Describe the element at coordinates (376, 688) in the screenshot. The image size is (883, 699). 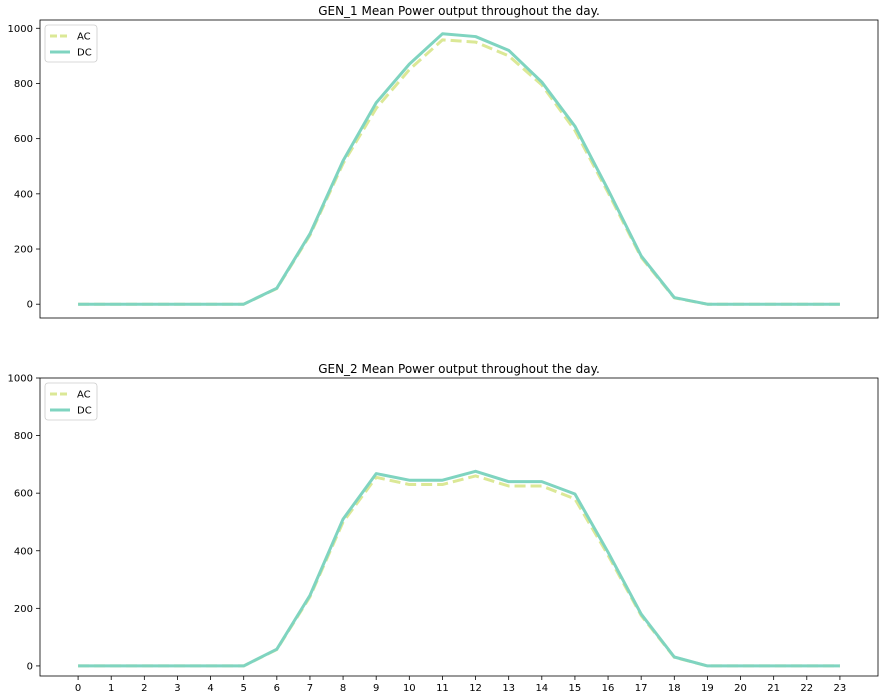
I see `x-tick-label: 9` at that location.